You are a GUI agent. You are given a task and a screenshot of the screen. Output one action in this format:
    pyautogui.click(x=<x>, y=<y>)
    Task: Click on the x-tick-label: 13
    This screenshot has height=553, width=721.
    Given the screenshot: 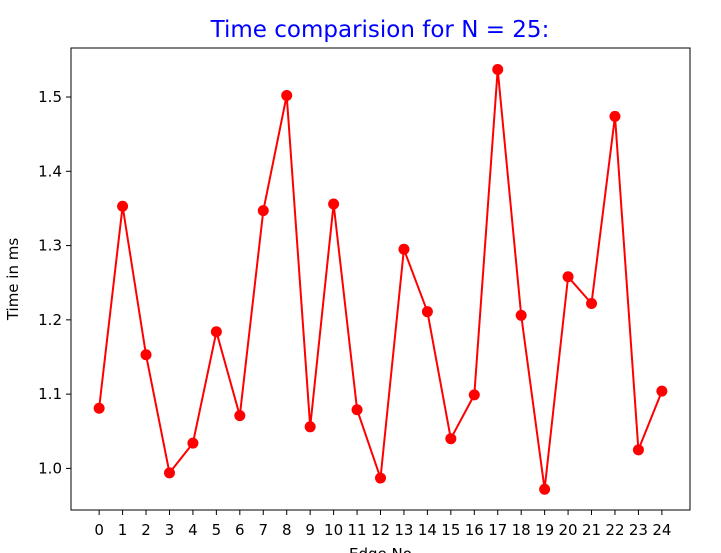 What is the action you would take?
    pyautogui.click(x=403, y=530)
    